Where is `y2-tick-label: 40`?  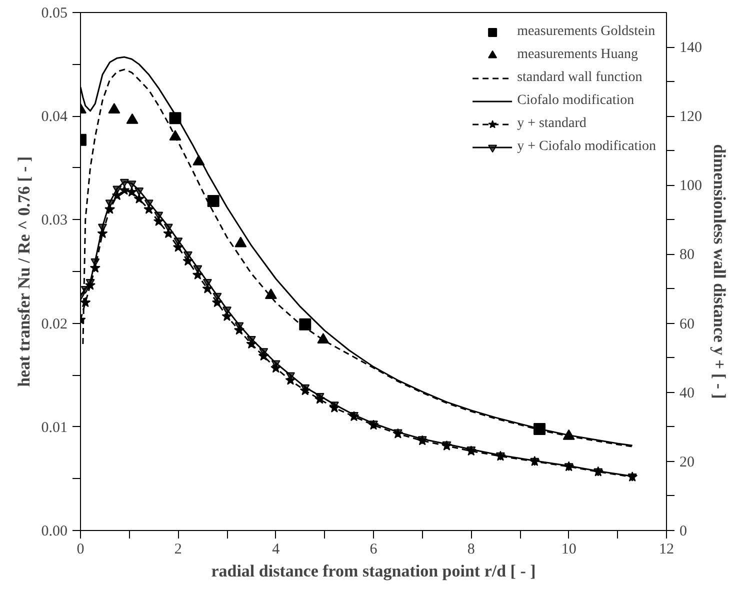 y2-tick-label: 40 is located at coordinates (687, 393).